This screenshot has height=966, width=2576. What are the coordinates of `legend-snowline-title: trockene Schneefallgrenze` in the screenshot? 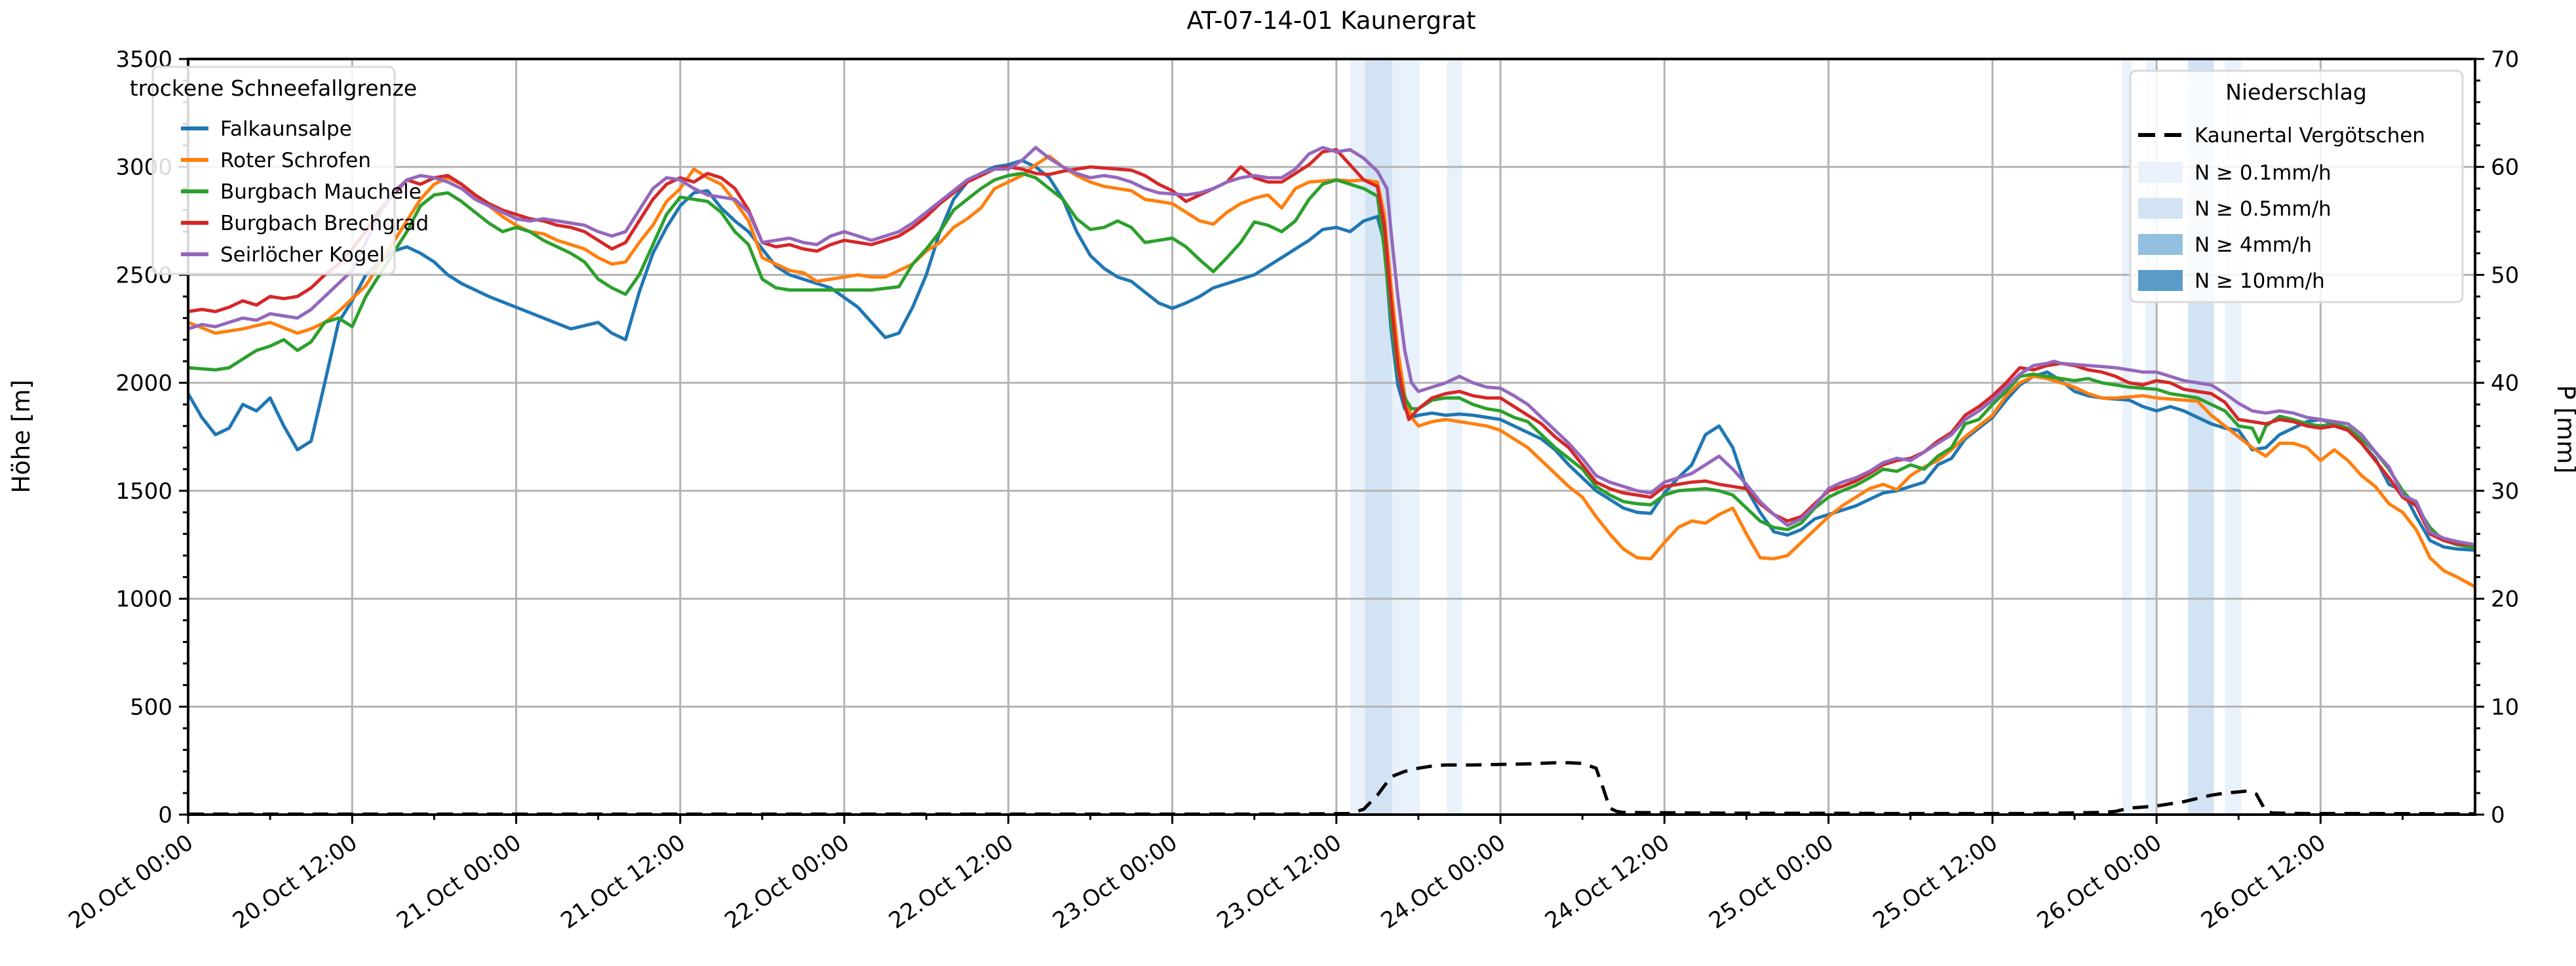 It's located at (273, 88).